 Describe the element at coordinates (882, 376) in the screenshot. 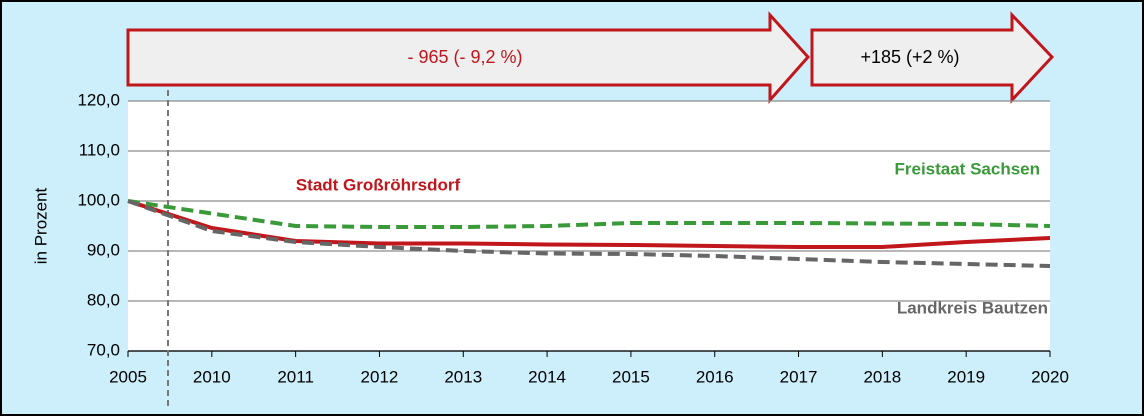

I see `x-tick-label: 2018` at that location.